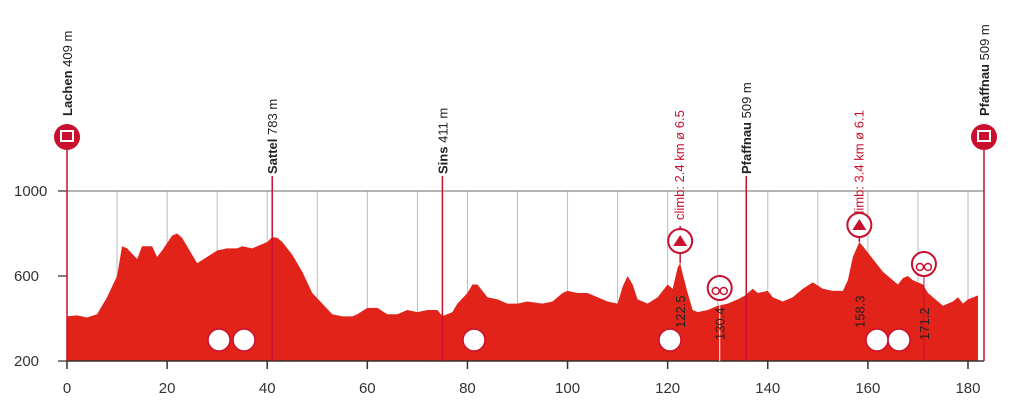 Image resolution: width=1024 pixels, height=416 pixels. I want to click on place-elevation: 411 m, so click(442, 125).